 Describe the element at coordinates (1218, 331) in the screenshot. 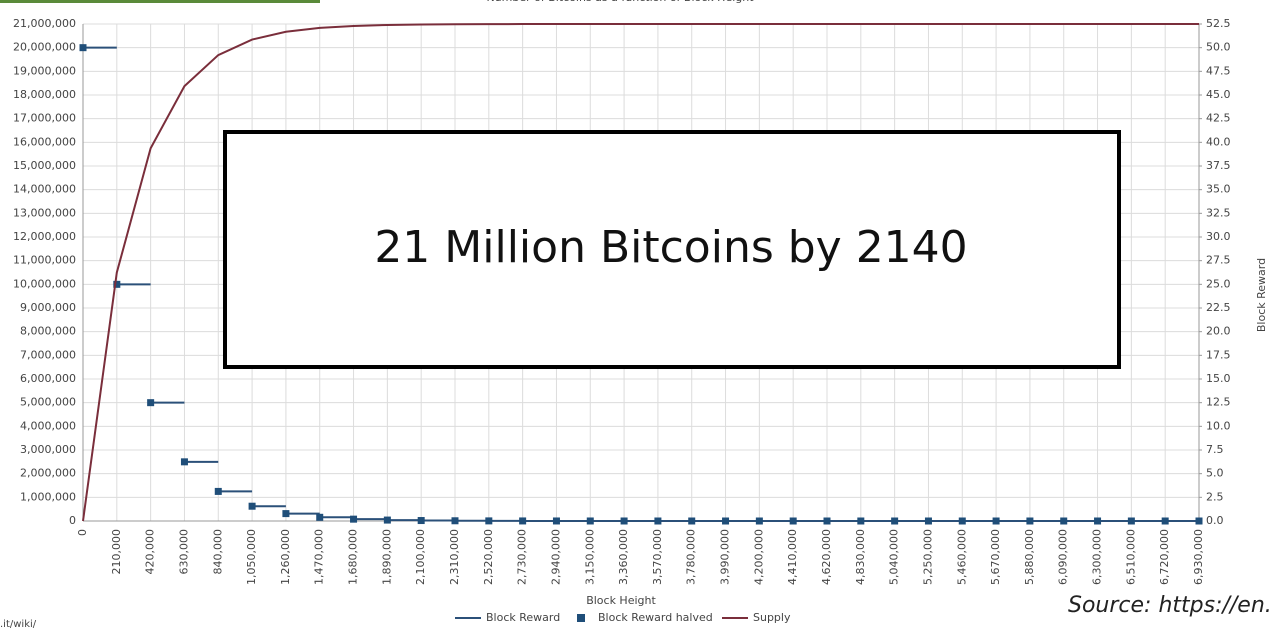

I see `y2-tick-label: 20.0` at that location.